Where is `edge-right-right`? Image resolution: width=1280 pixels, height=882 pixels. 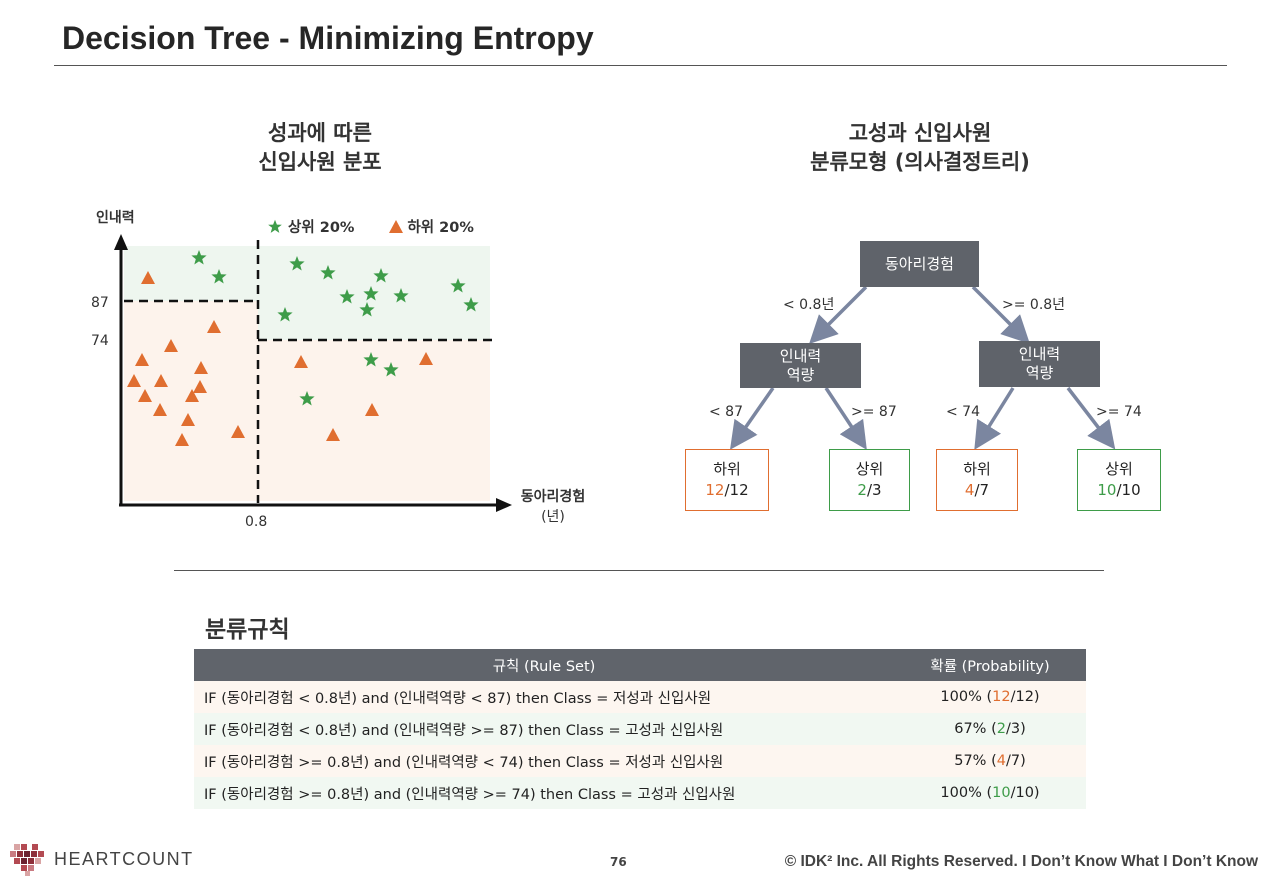 edge-right-right is located at coordinates (1091, 418).